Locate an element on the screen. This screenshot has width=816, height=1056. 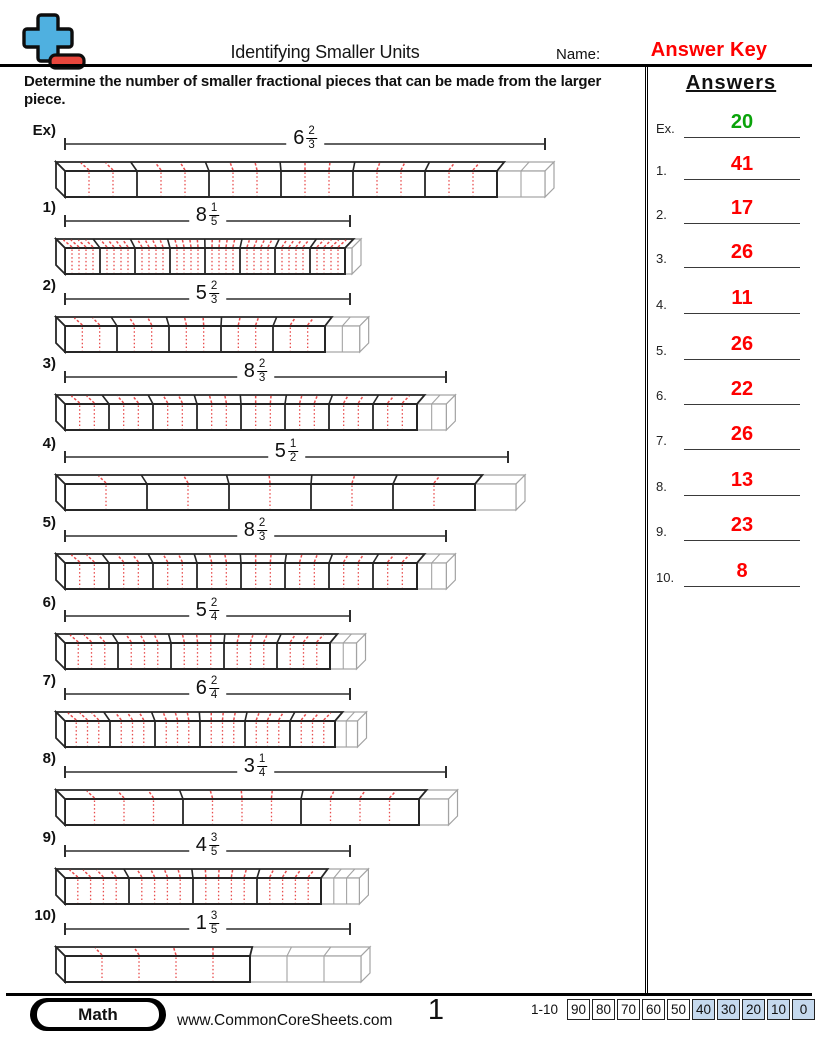
score-cell: 40 is located at coordinates (703, 1009).